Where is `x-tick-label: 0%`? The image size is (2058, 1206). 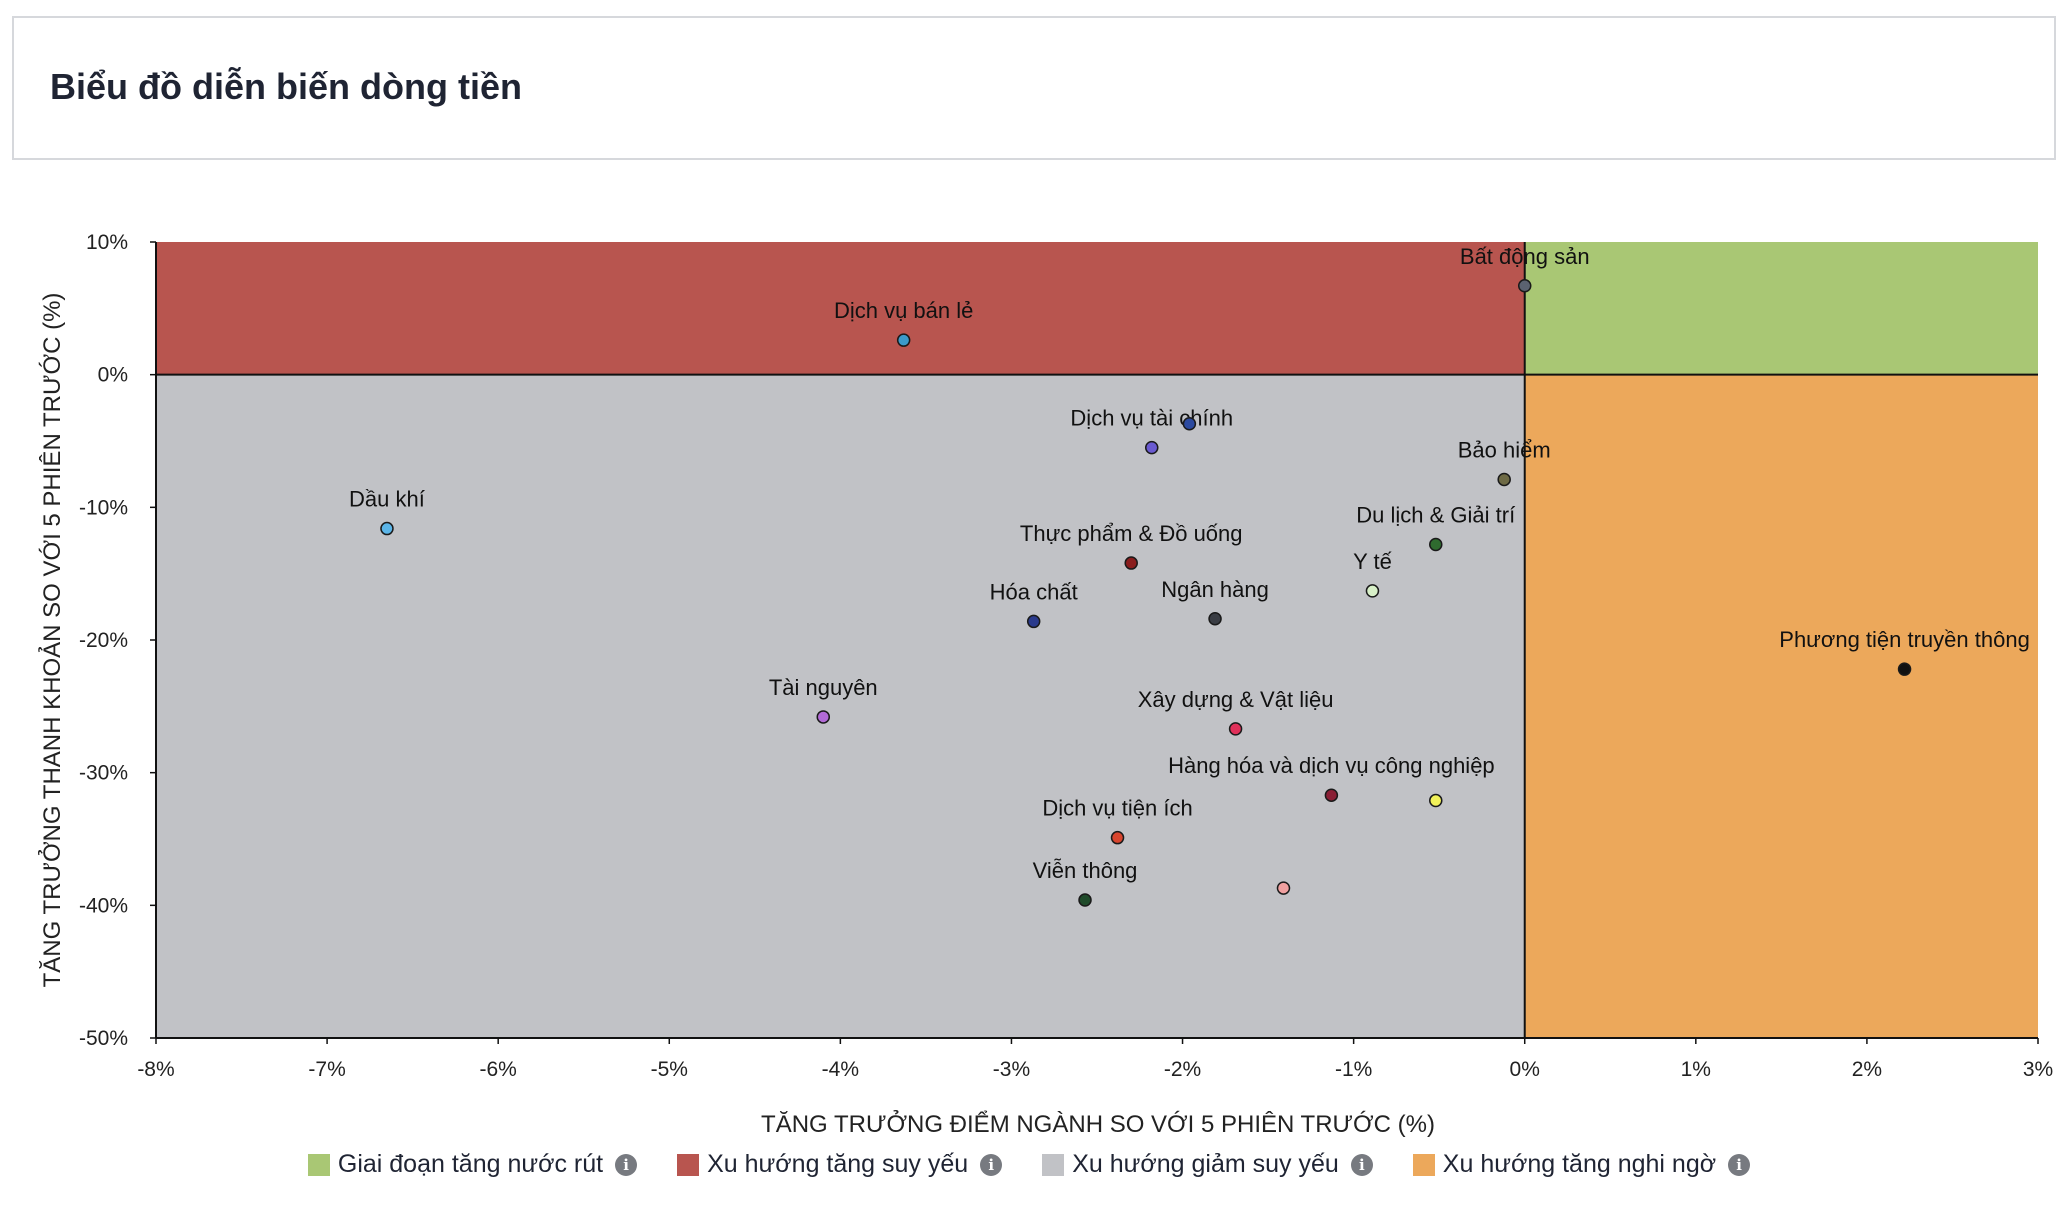 x-tick-label: 0% is located at coordinates (1525, 1069).